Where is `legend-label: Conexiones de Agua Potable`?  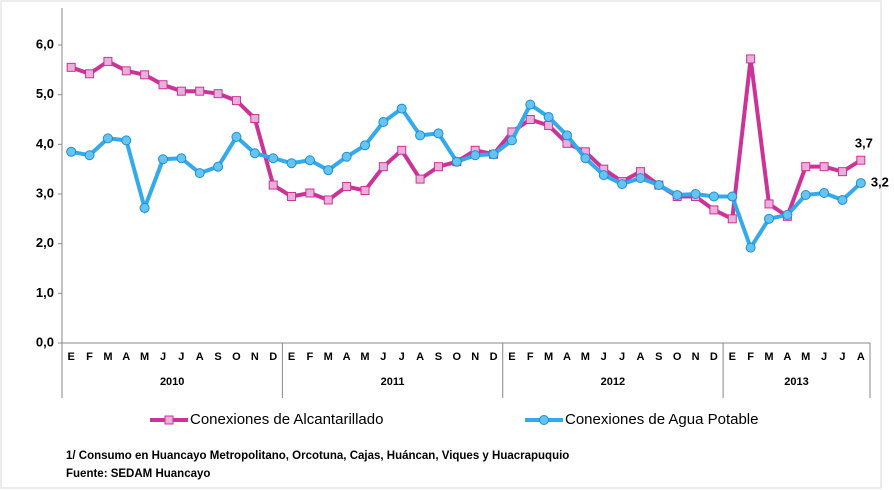 legend-label: Conexiones de Agua Potable is located at coordinates (661, 419).